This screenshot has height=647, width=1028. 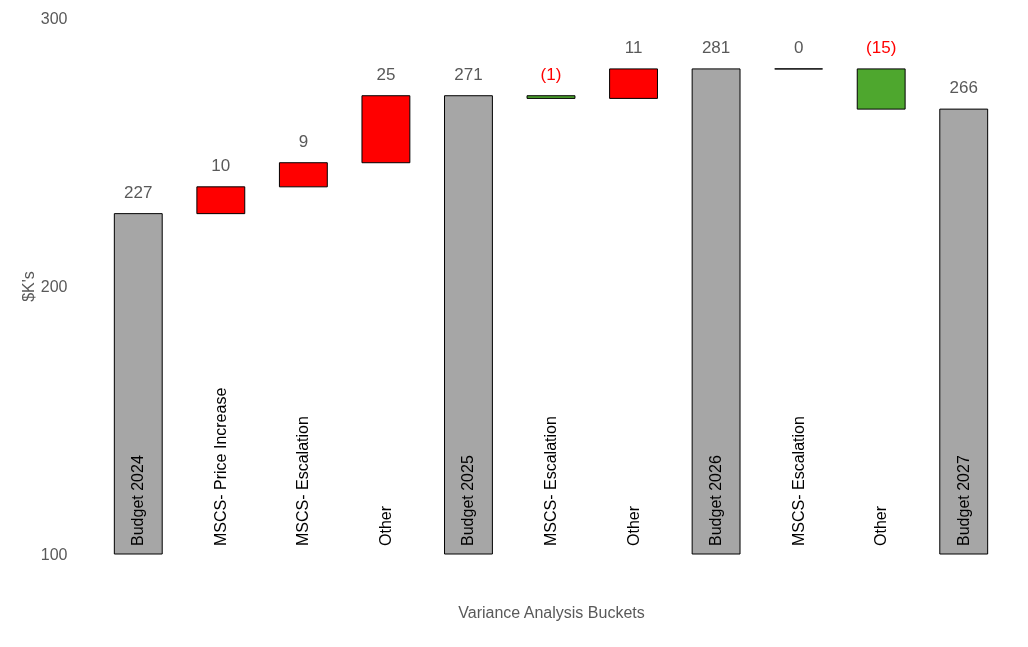 I want to click on data-label: 10, so click(x=221, y=165).